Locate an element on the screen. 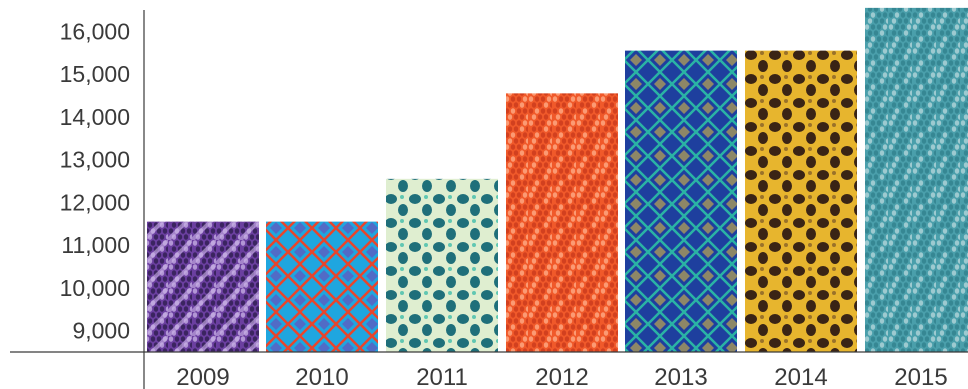 Image resolution: width=968 pixels, height=389 pixels. x-category-label: 2011 is located at coordinates (442, 376).